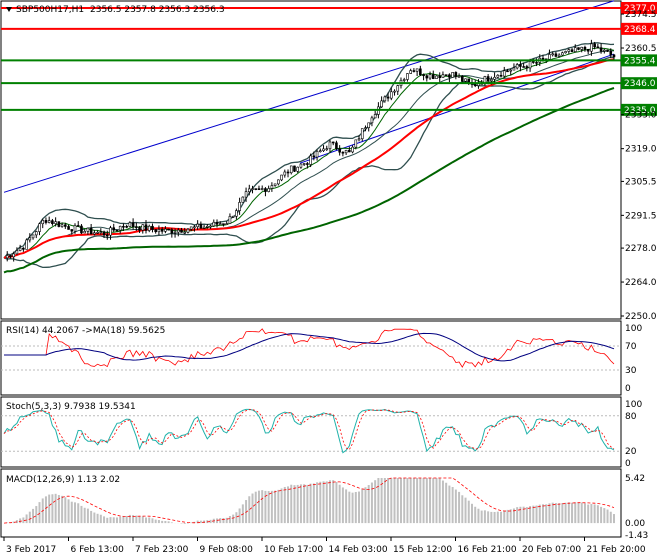 The height and width of the screenshot is (560, 660). I want to click on x-tick-label: 20 Feb 07:00, so click(551, 550).